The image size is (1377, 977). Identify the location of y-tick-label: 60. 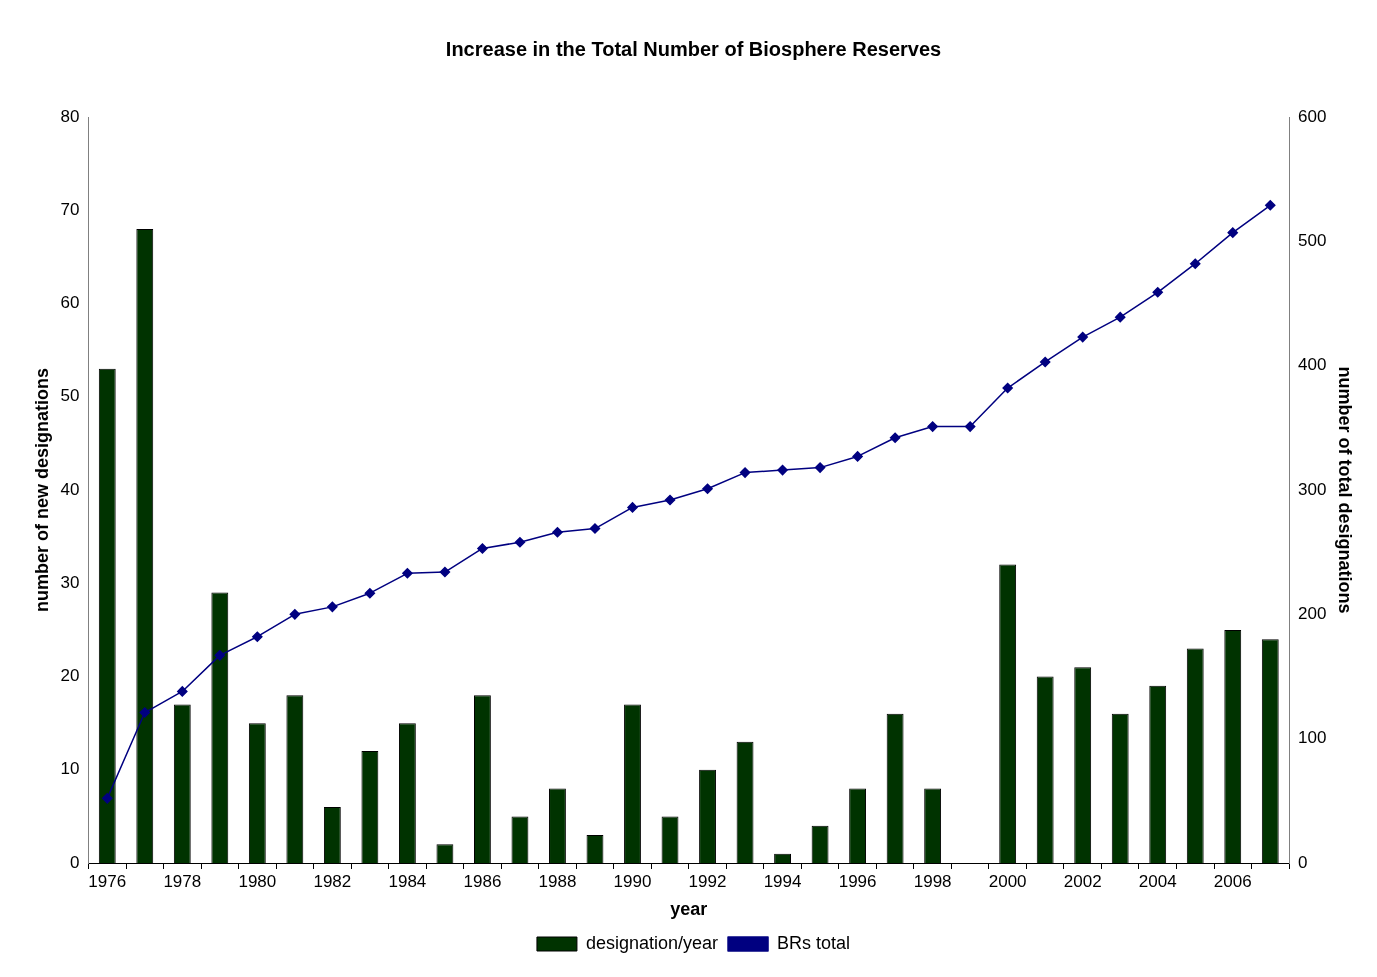
(70, 303).